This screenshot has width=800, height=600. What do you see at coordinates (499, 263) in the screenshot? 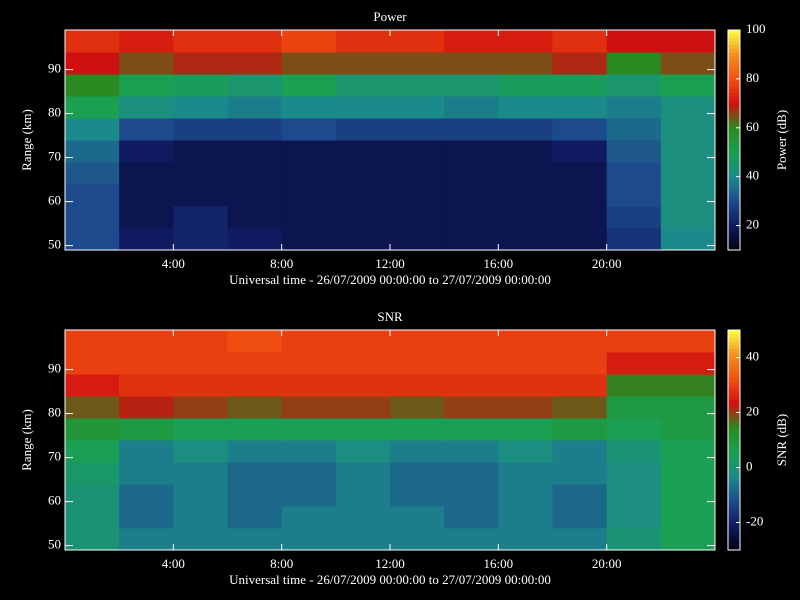
I see `x-tick-label: 16:00` at bounding box center [499, 263].